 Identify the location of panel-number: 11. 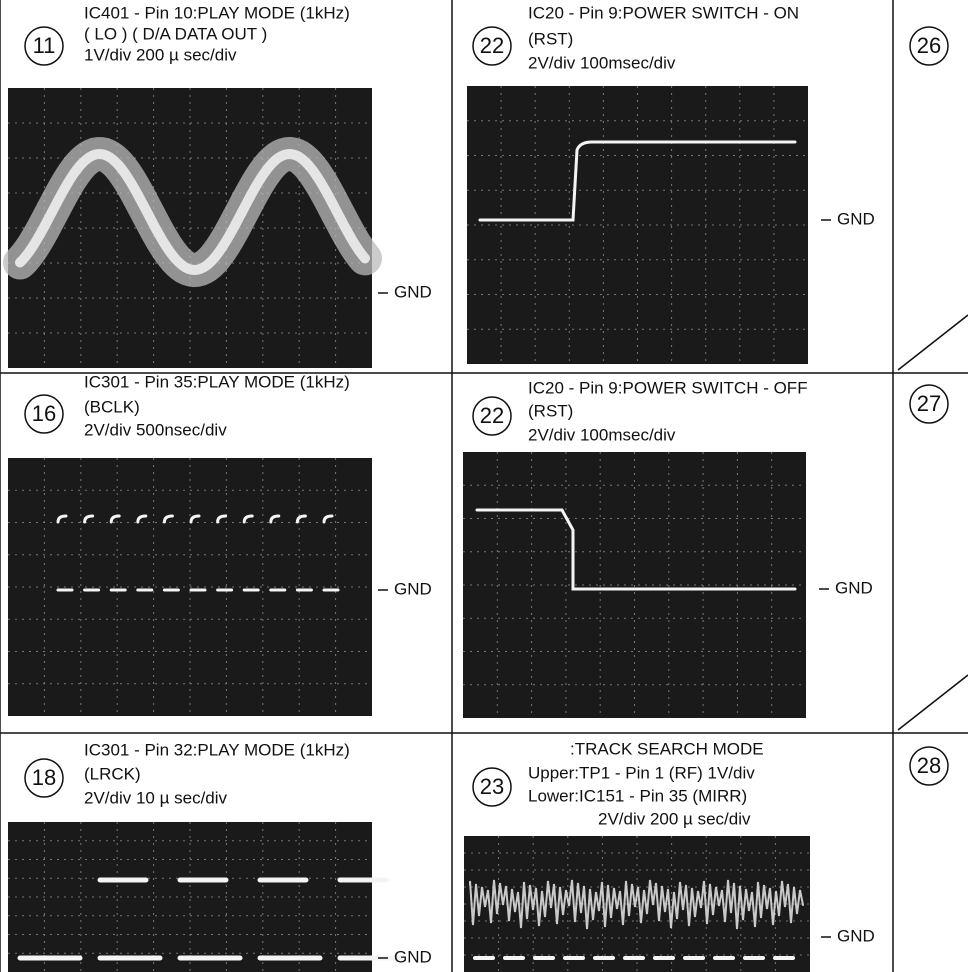
(44, 45).